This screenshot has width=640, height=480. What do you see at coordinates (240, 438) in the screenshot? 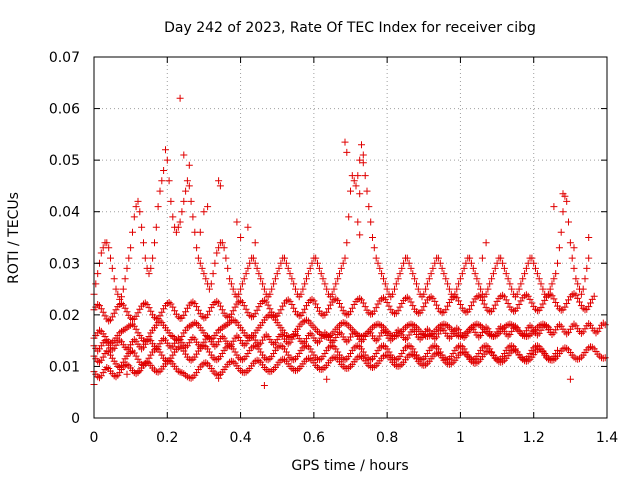
I see `x-tick-label: 0.4` at bounding box center [240, 438].